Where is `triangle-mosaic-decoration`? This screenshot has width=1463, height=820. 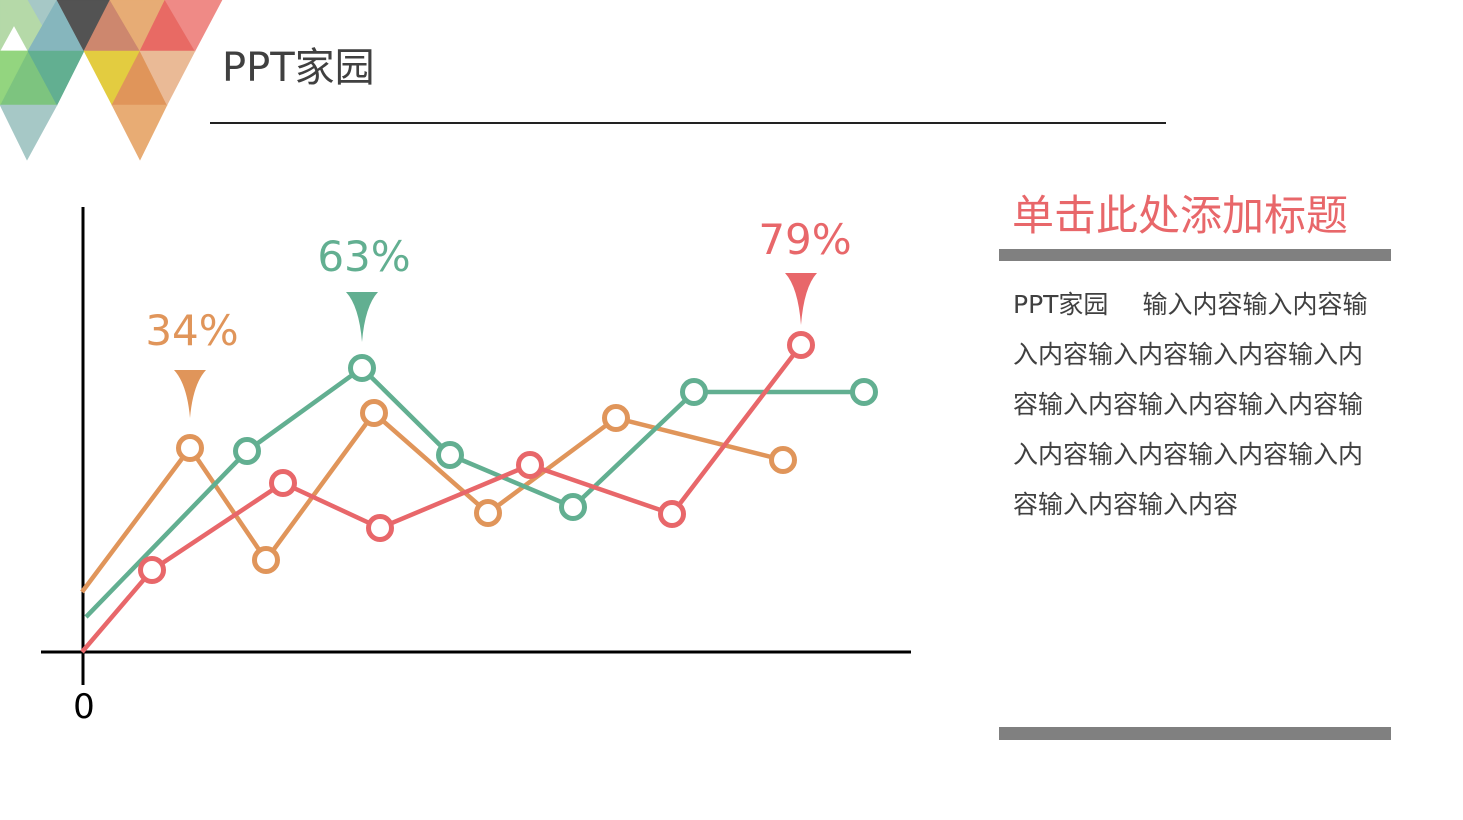
triangle-mosaic-decoration is located at coordinates (111, 80).